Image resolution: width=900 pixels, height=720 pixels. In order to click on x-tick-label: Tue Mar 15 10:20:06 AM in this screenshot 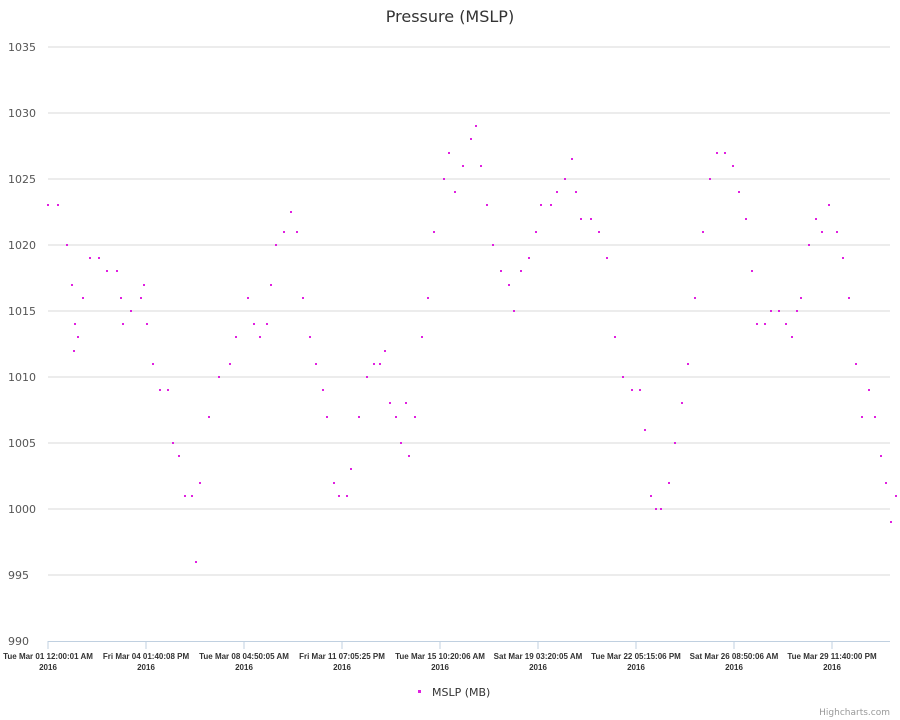, I will do `click(440, 656)`.